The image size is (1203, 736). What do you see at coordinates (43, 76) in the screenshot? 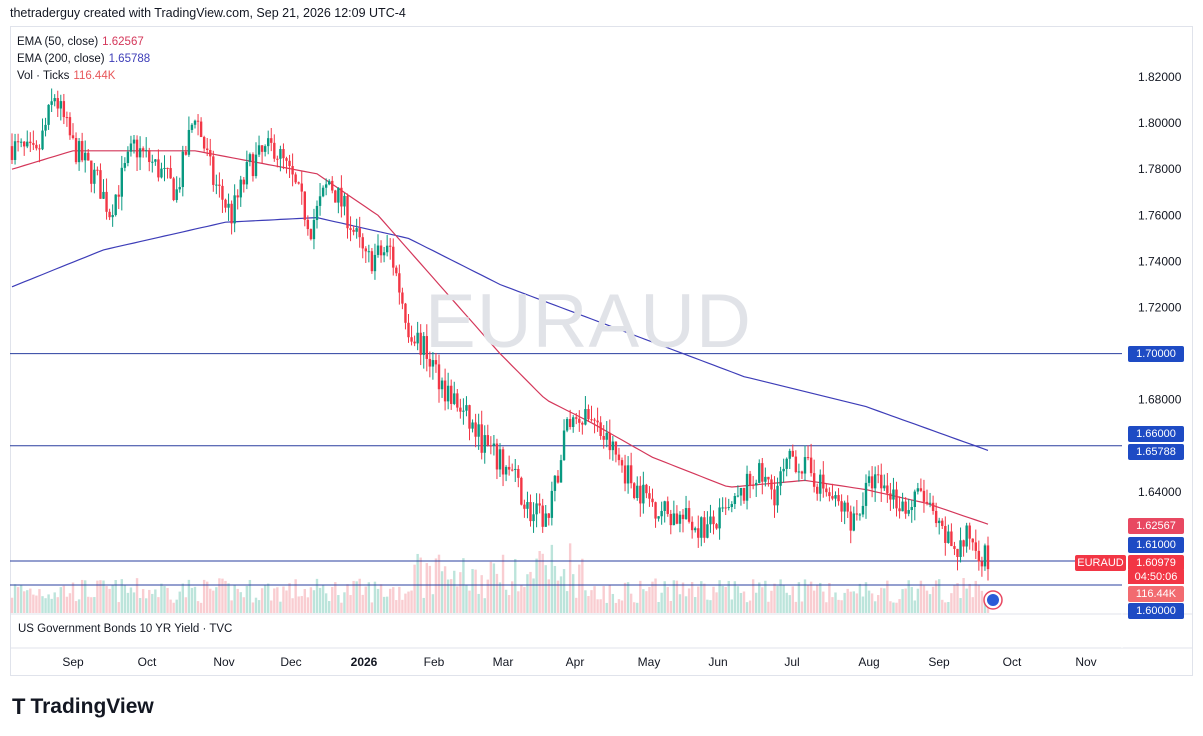
I see `legend-volume-label: Vol · Ticks` at bounding box center [43, 76].